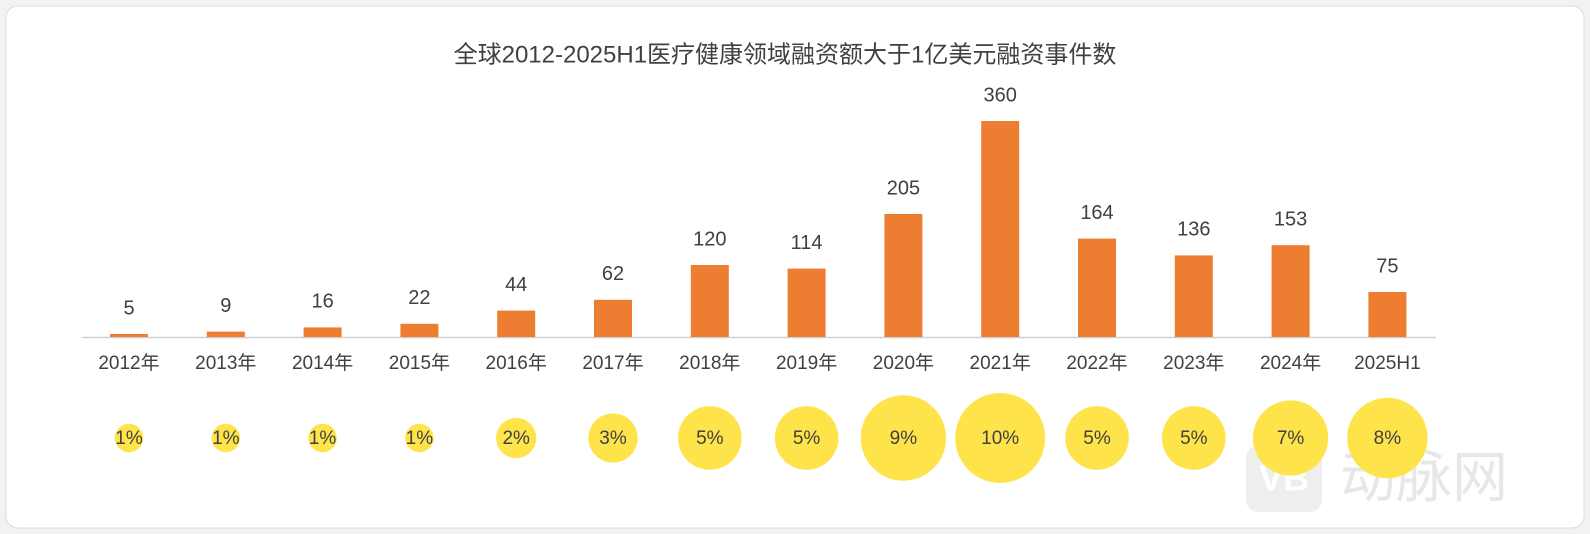 The width and height of the screenshot is (1590, 534). I want to click on x-tick-label: 2015年, so click(419, 363).